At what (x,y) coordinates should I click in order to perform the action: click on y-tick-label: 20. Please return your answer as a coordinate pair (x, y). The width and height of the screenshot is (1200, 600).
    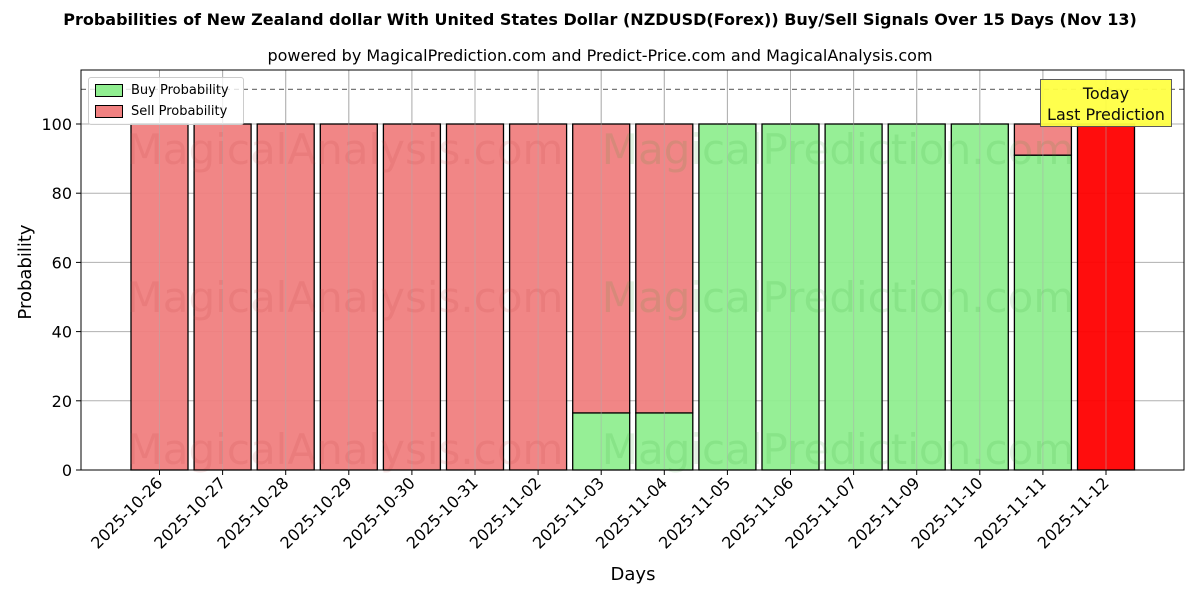
    Looking at the image, I should click on (62, 401).